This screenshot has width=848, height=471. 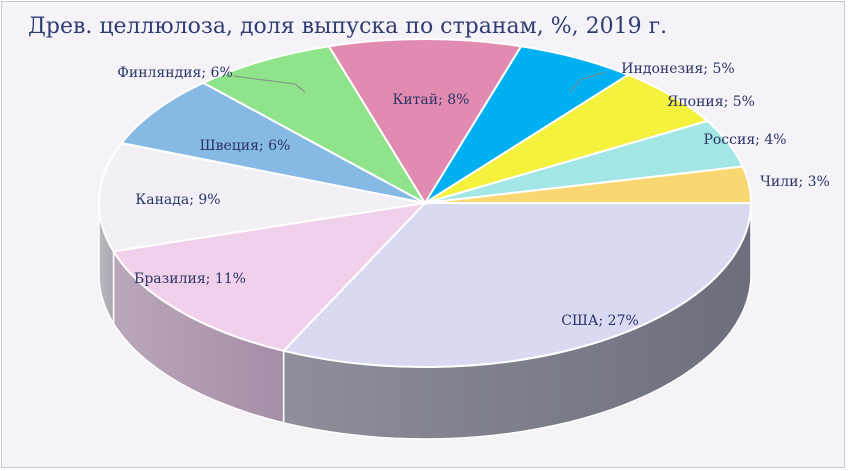 I want to click on slice-label-1: США; 27%, so click(x=600, y=321).